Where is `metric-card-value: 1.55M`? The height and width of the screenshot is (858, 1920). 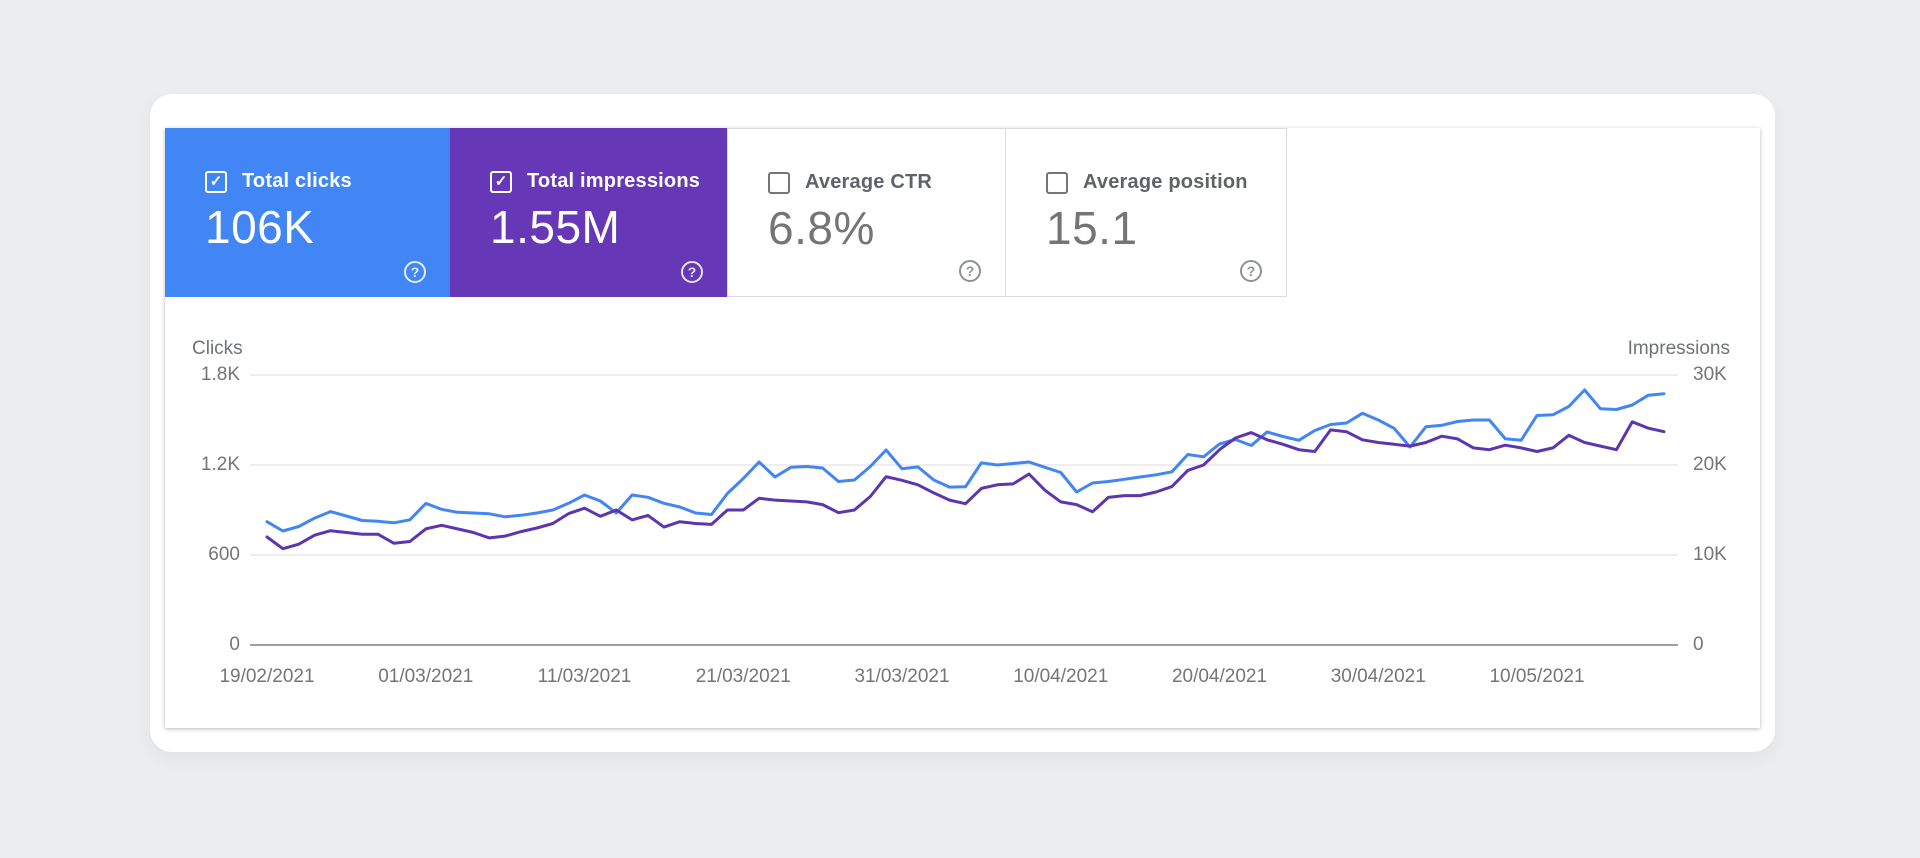
metric-card-value: 1.55M is located at coordinates (555, 227).